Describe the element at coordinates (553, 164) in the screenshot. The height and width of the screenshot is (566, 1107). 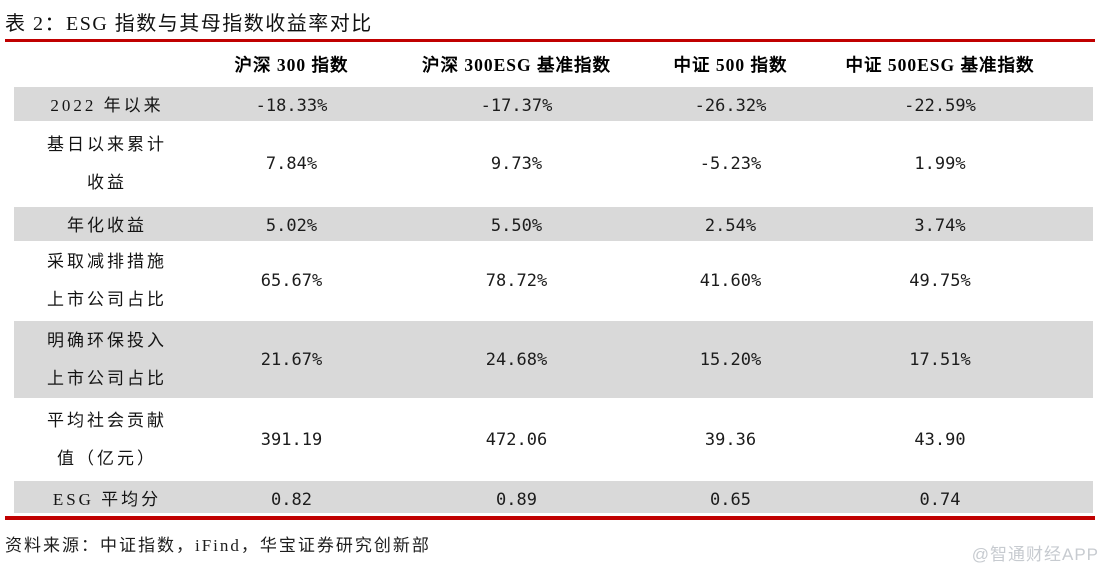
I see `table-row: 基日以来累计 收益 7.84% 9.73% -5.23% 1.99%` at that location.